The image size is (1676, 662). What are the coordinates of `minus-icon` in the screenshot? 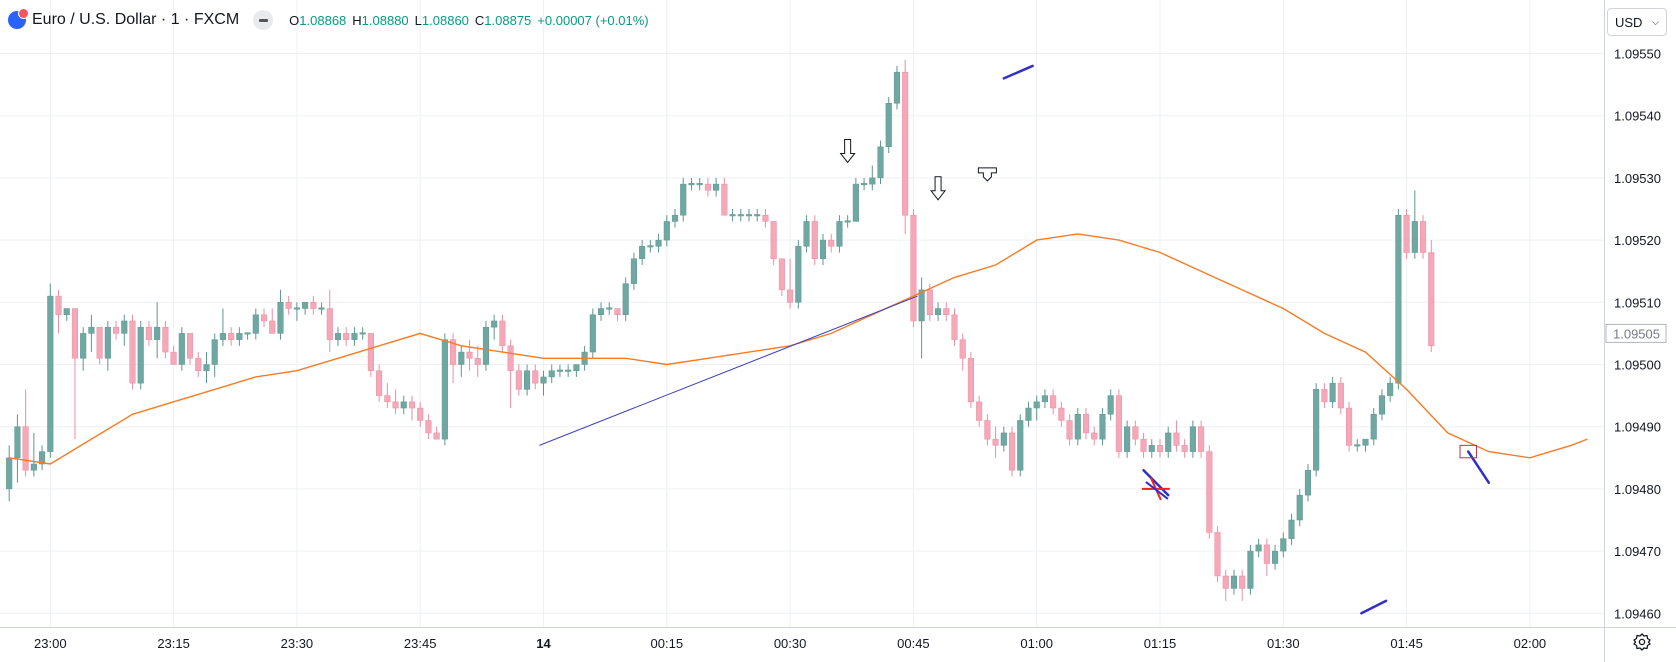 It's located at (263, 20).